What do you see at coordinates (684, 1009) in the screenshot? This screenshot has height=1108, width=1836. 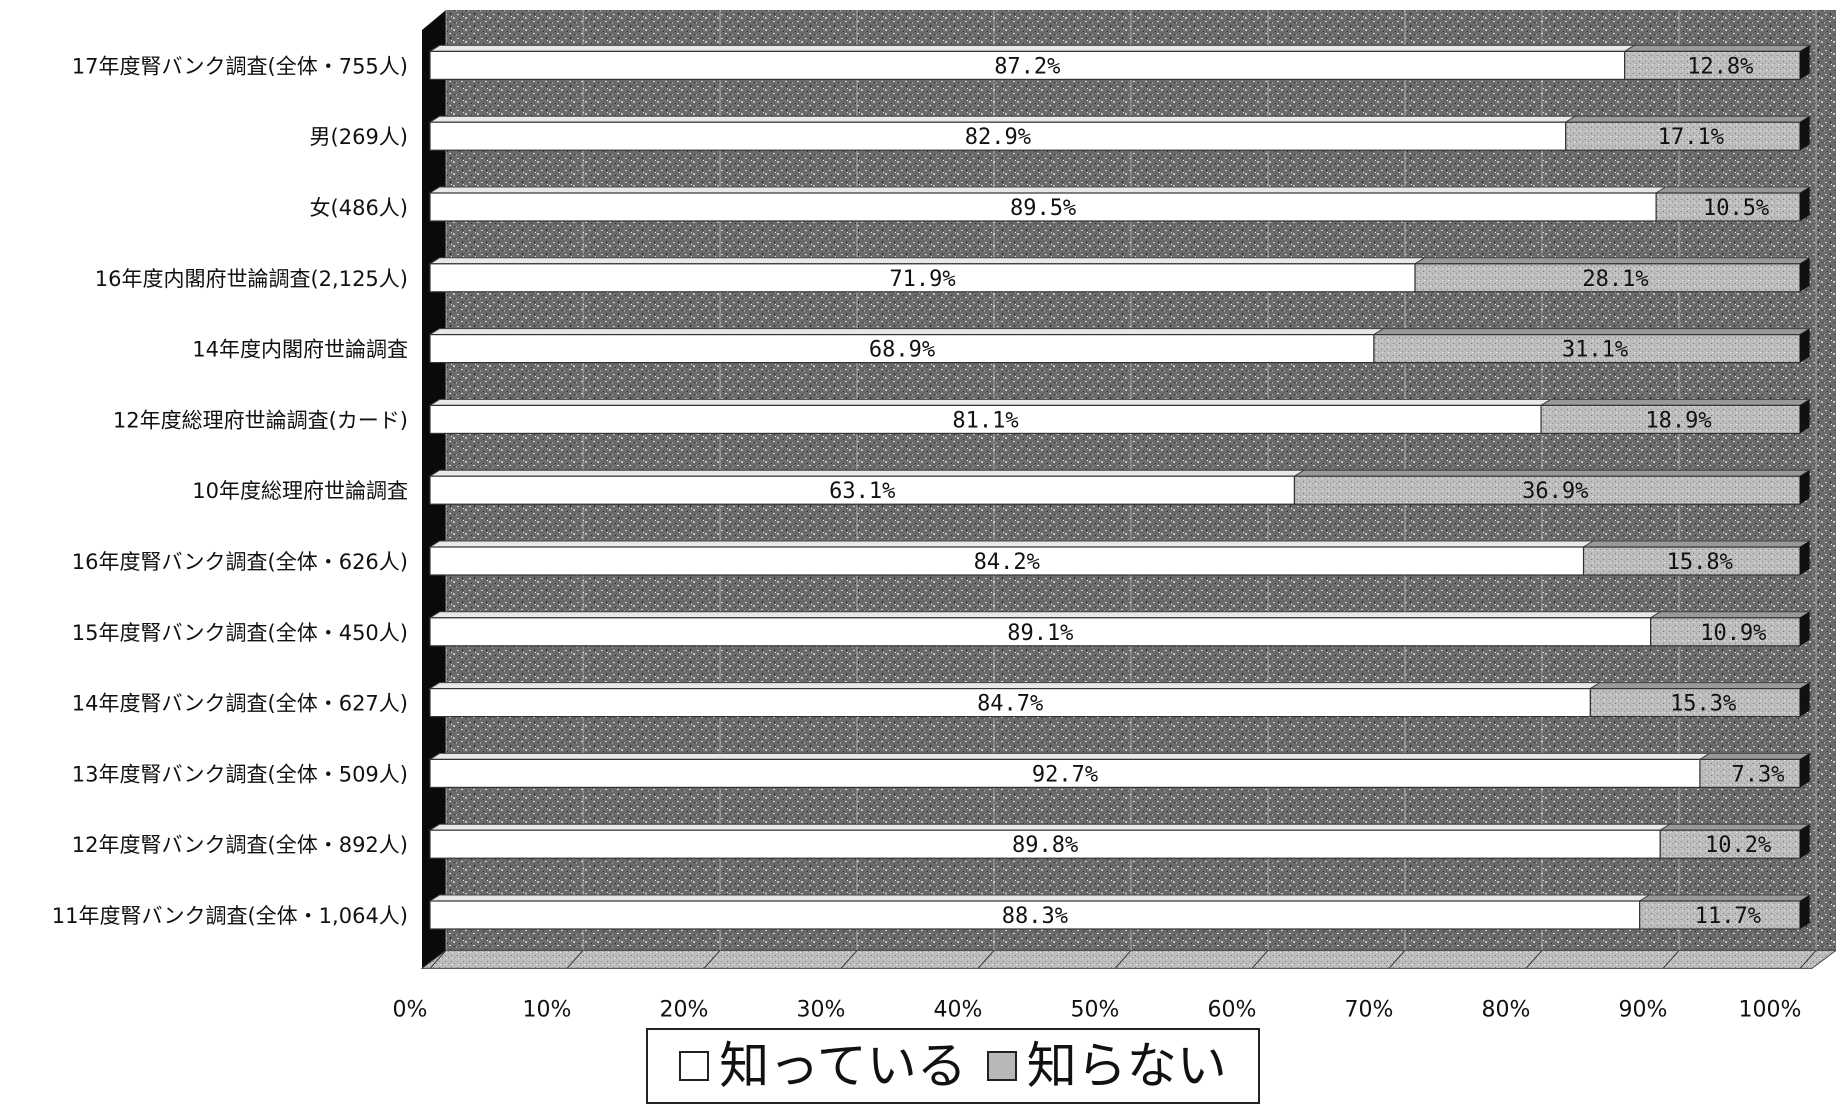 I see `x-tick-label: 20%` at bounding box center [684, 1009].